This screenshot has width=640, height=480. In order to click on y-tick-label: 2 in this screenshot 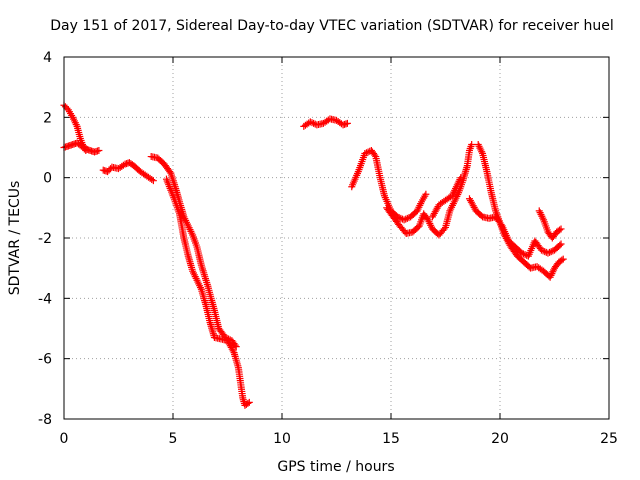, I will do `click(47, 118)`.